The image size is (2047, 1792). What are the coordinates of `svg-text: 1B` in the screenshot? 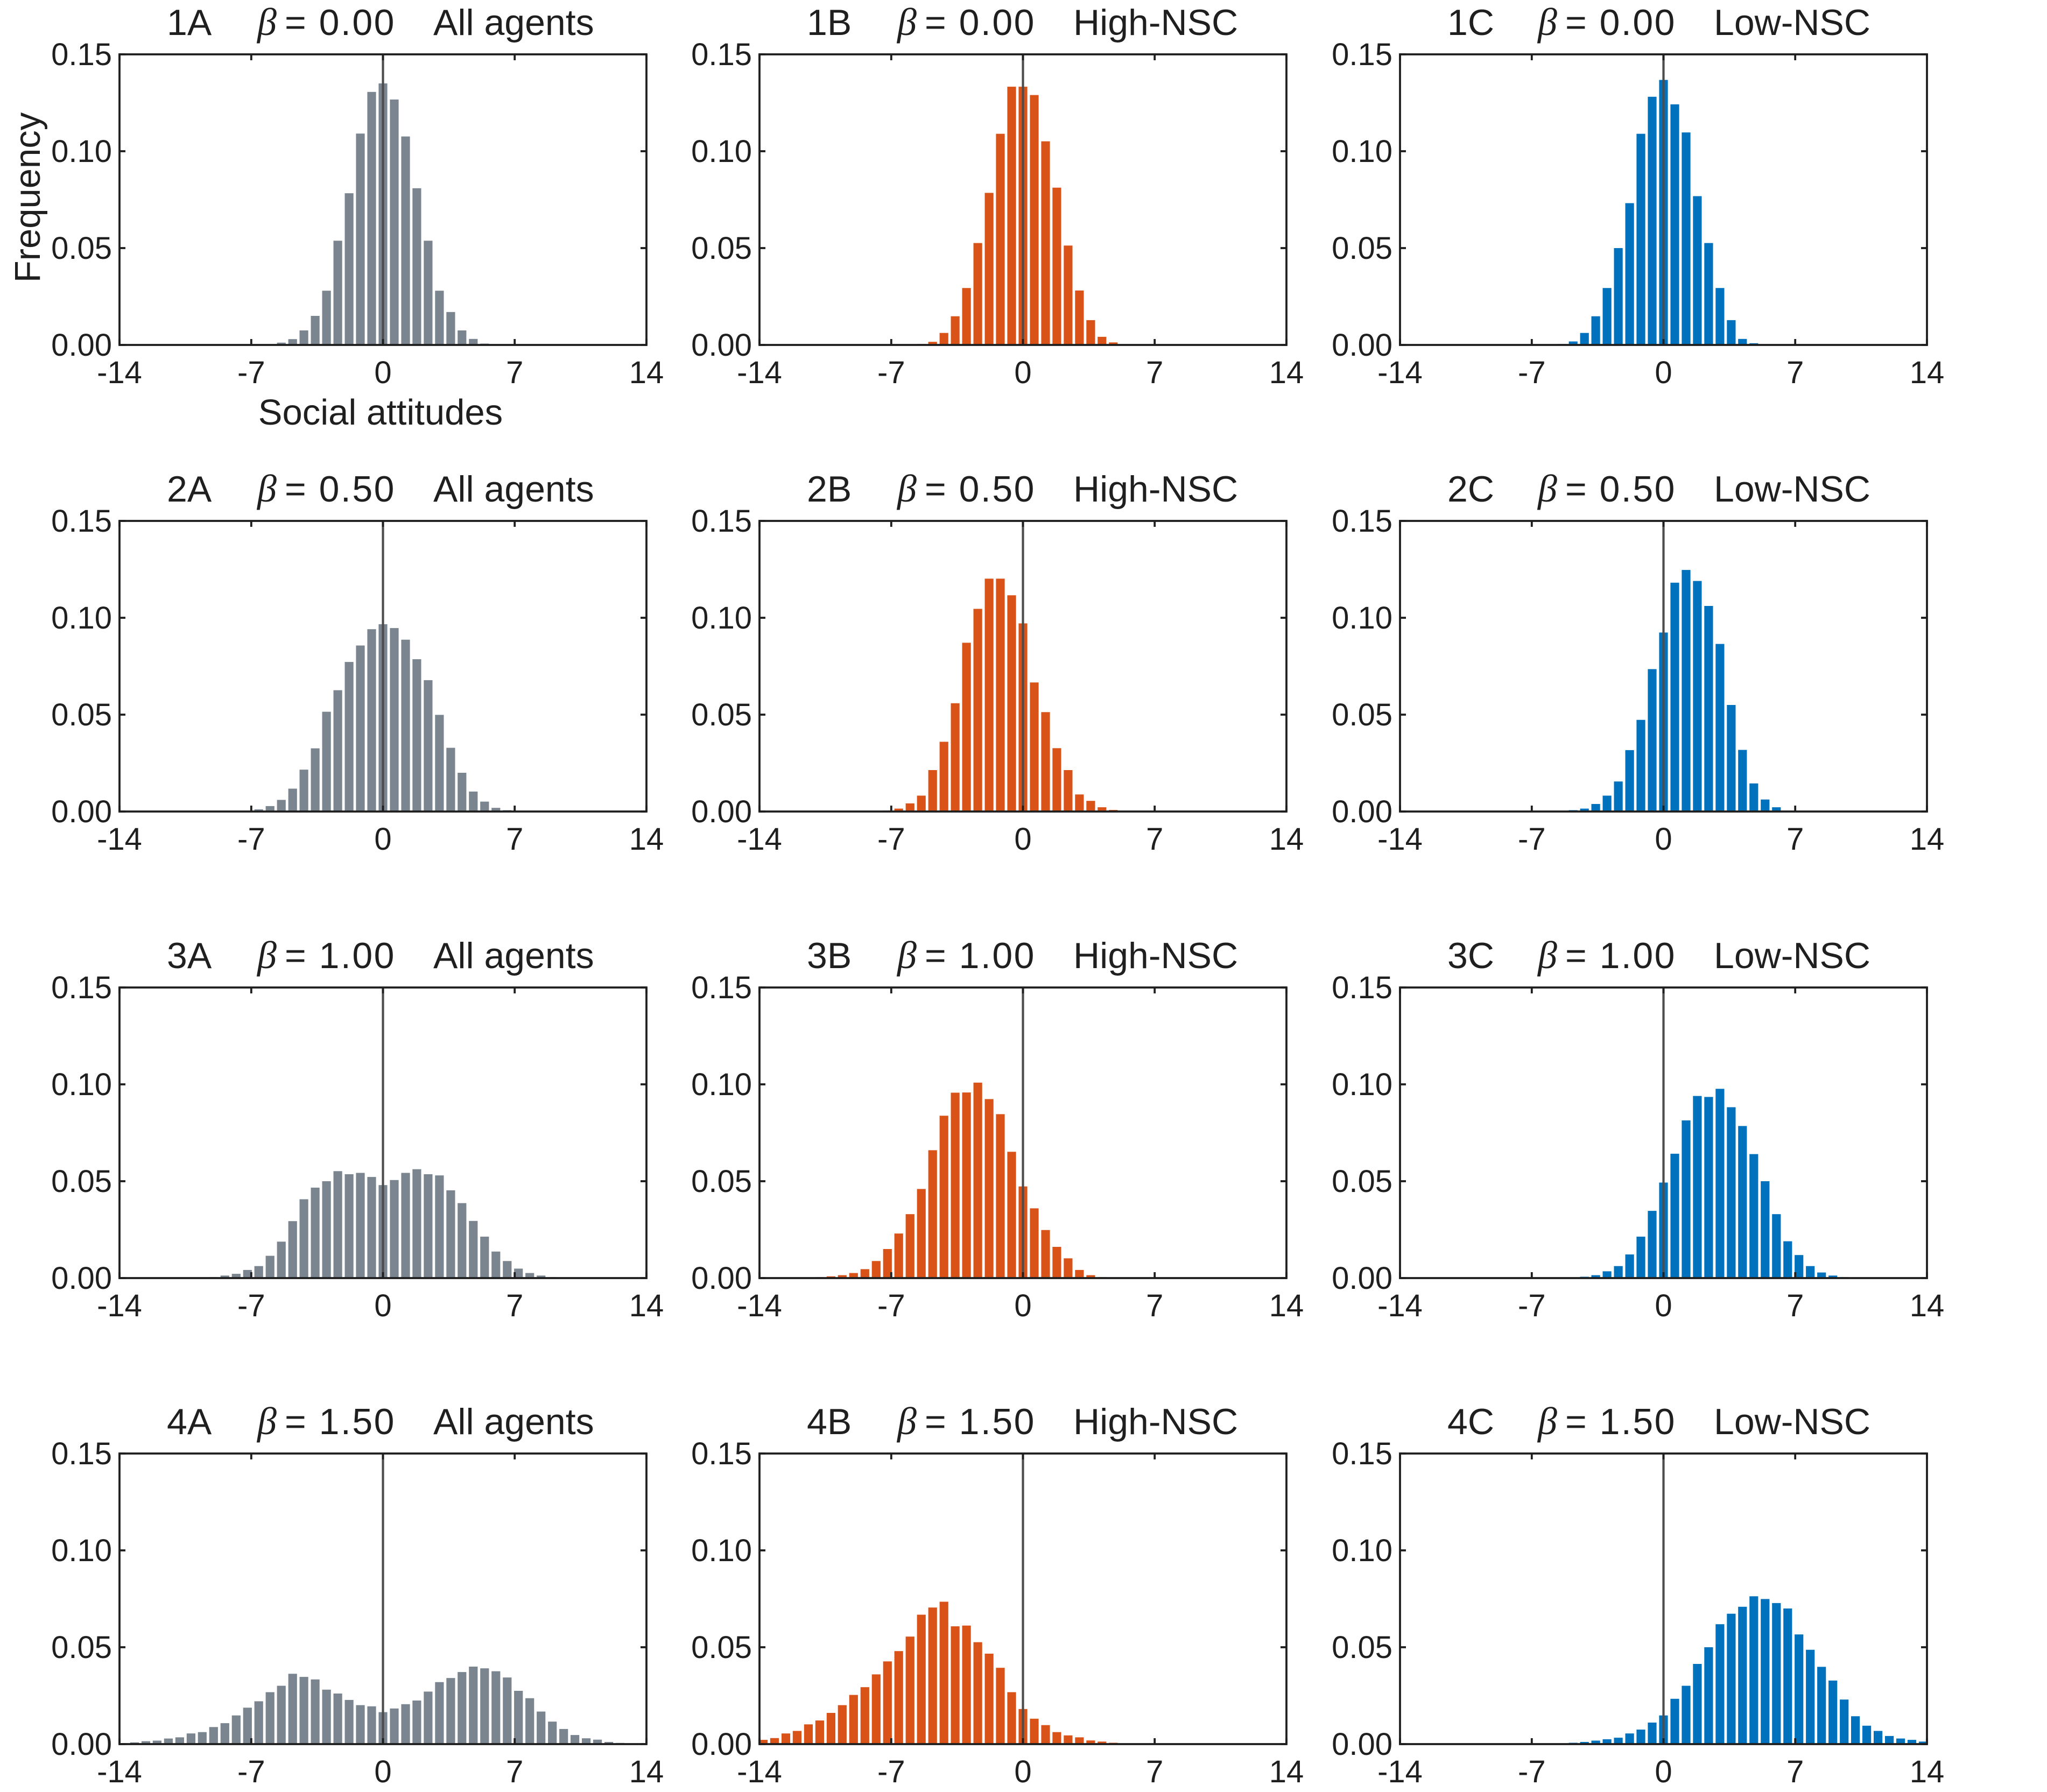 It's located at (830, 23).